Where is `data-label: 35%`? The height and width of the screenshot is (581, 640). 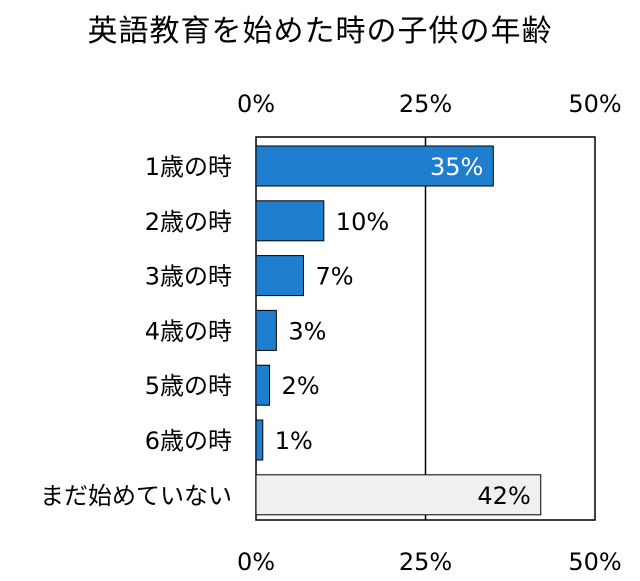
data-label: 35% is located at coordinates (456, 167).